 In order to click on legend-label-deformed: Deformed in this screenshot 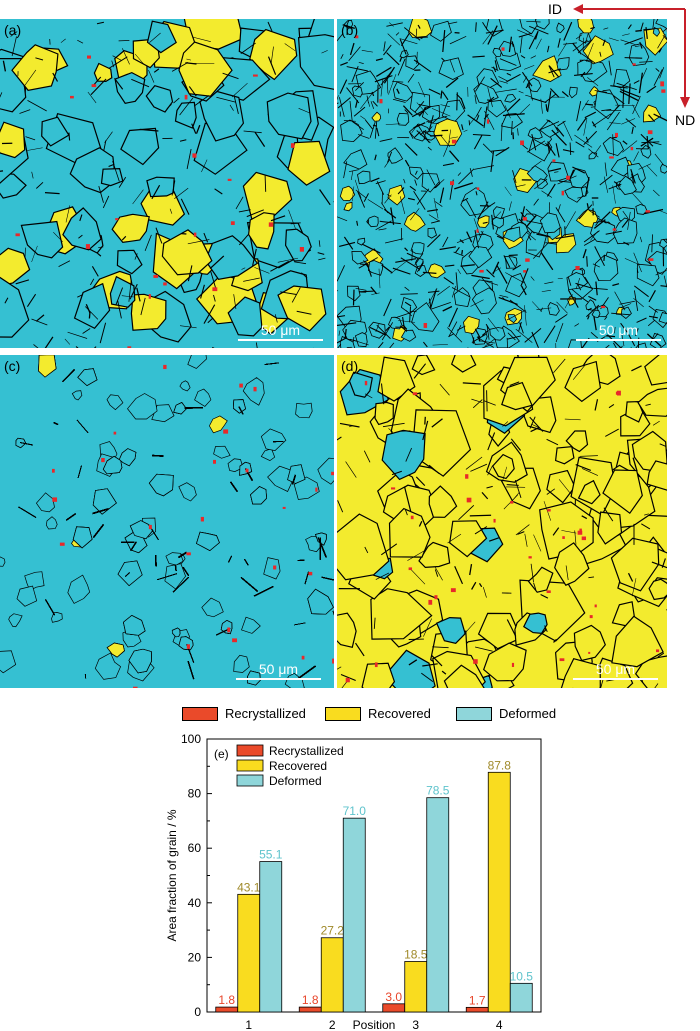, I will do `click(528, 713)`.